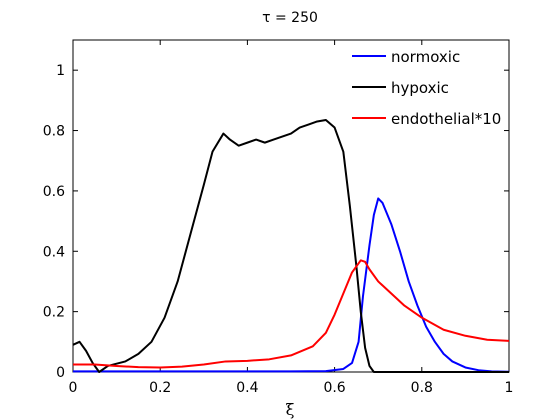 Image resolution: width=560 pixels, height=420 pixels. Describe the element at coordinates (60, 373) in the screenshot. I see `y-tick-label: 0` at that location.